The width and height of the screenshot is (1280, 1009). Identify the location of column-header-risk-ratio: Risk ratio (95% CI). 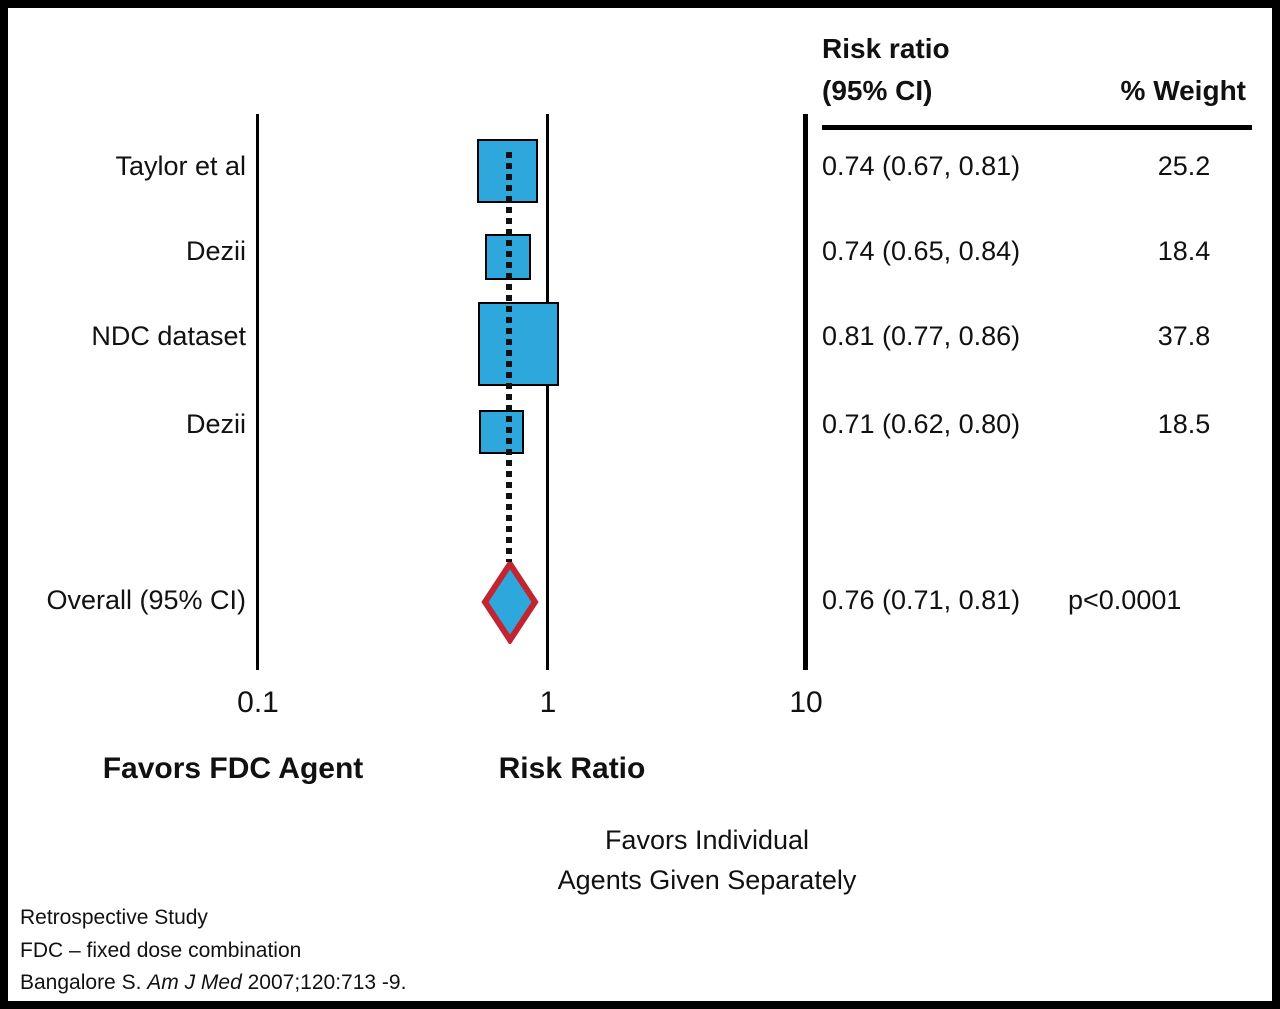
(886, 69).